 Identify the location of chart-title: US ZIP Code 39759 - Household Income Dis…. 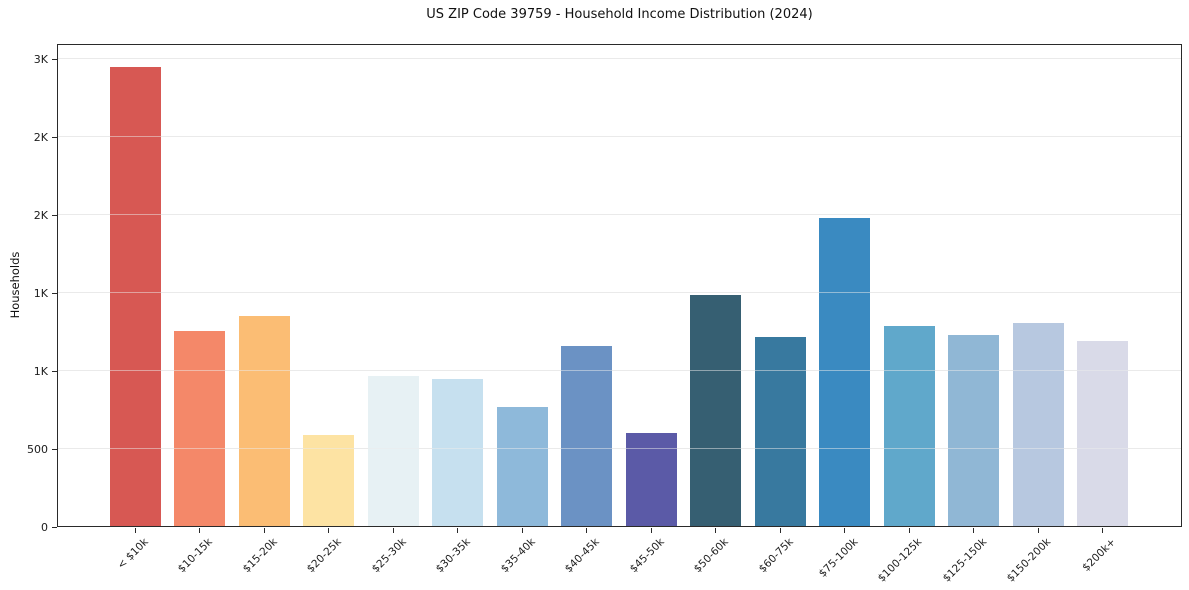
(619, 14).